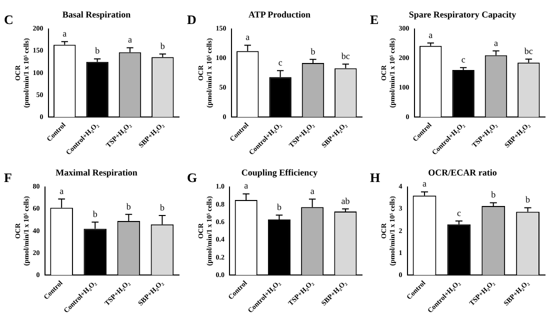  What do you see at coordinates (345, 201) in the screenshot?
I see `annotation: ab` at bounding box center [345, 201].